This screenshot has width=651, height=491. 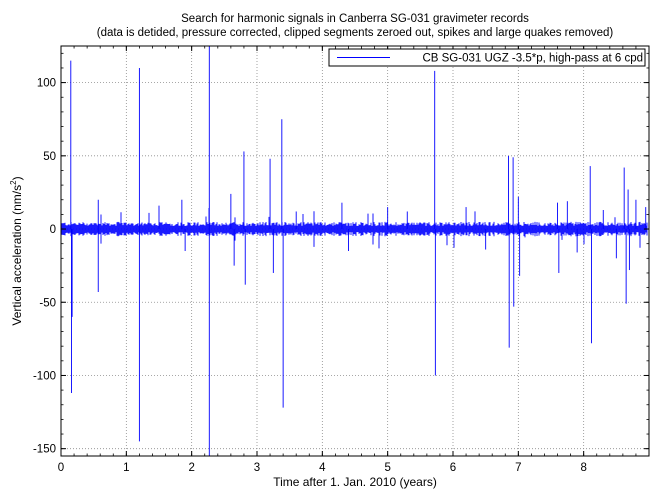 I want to click on x-tick-label: 6, so click(x=453, y=468).